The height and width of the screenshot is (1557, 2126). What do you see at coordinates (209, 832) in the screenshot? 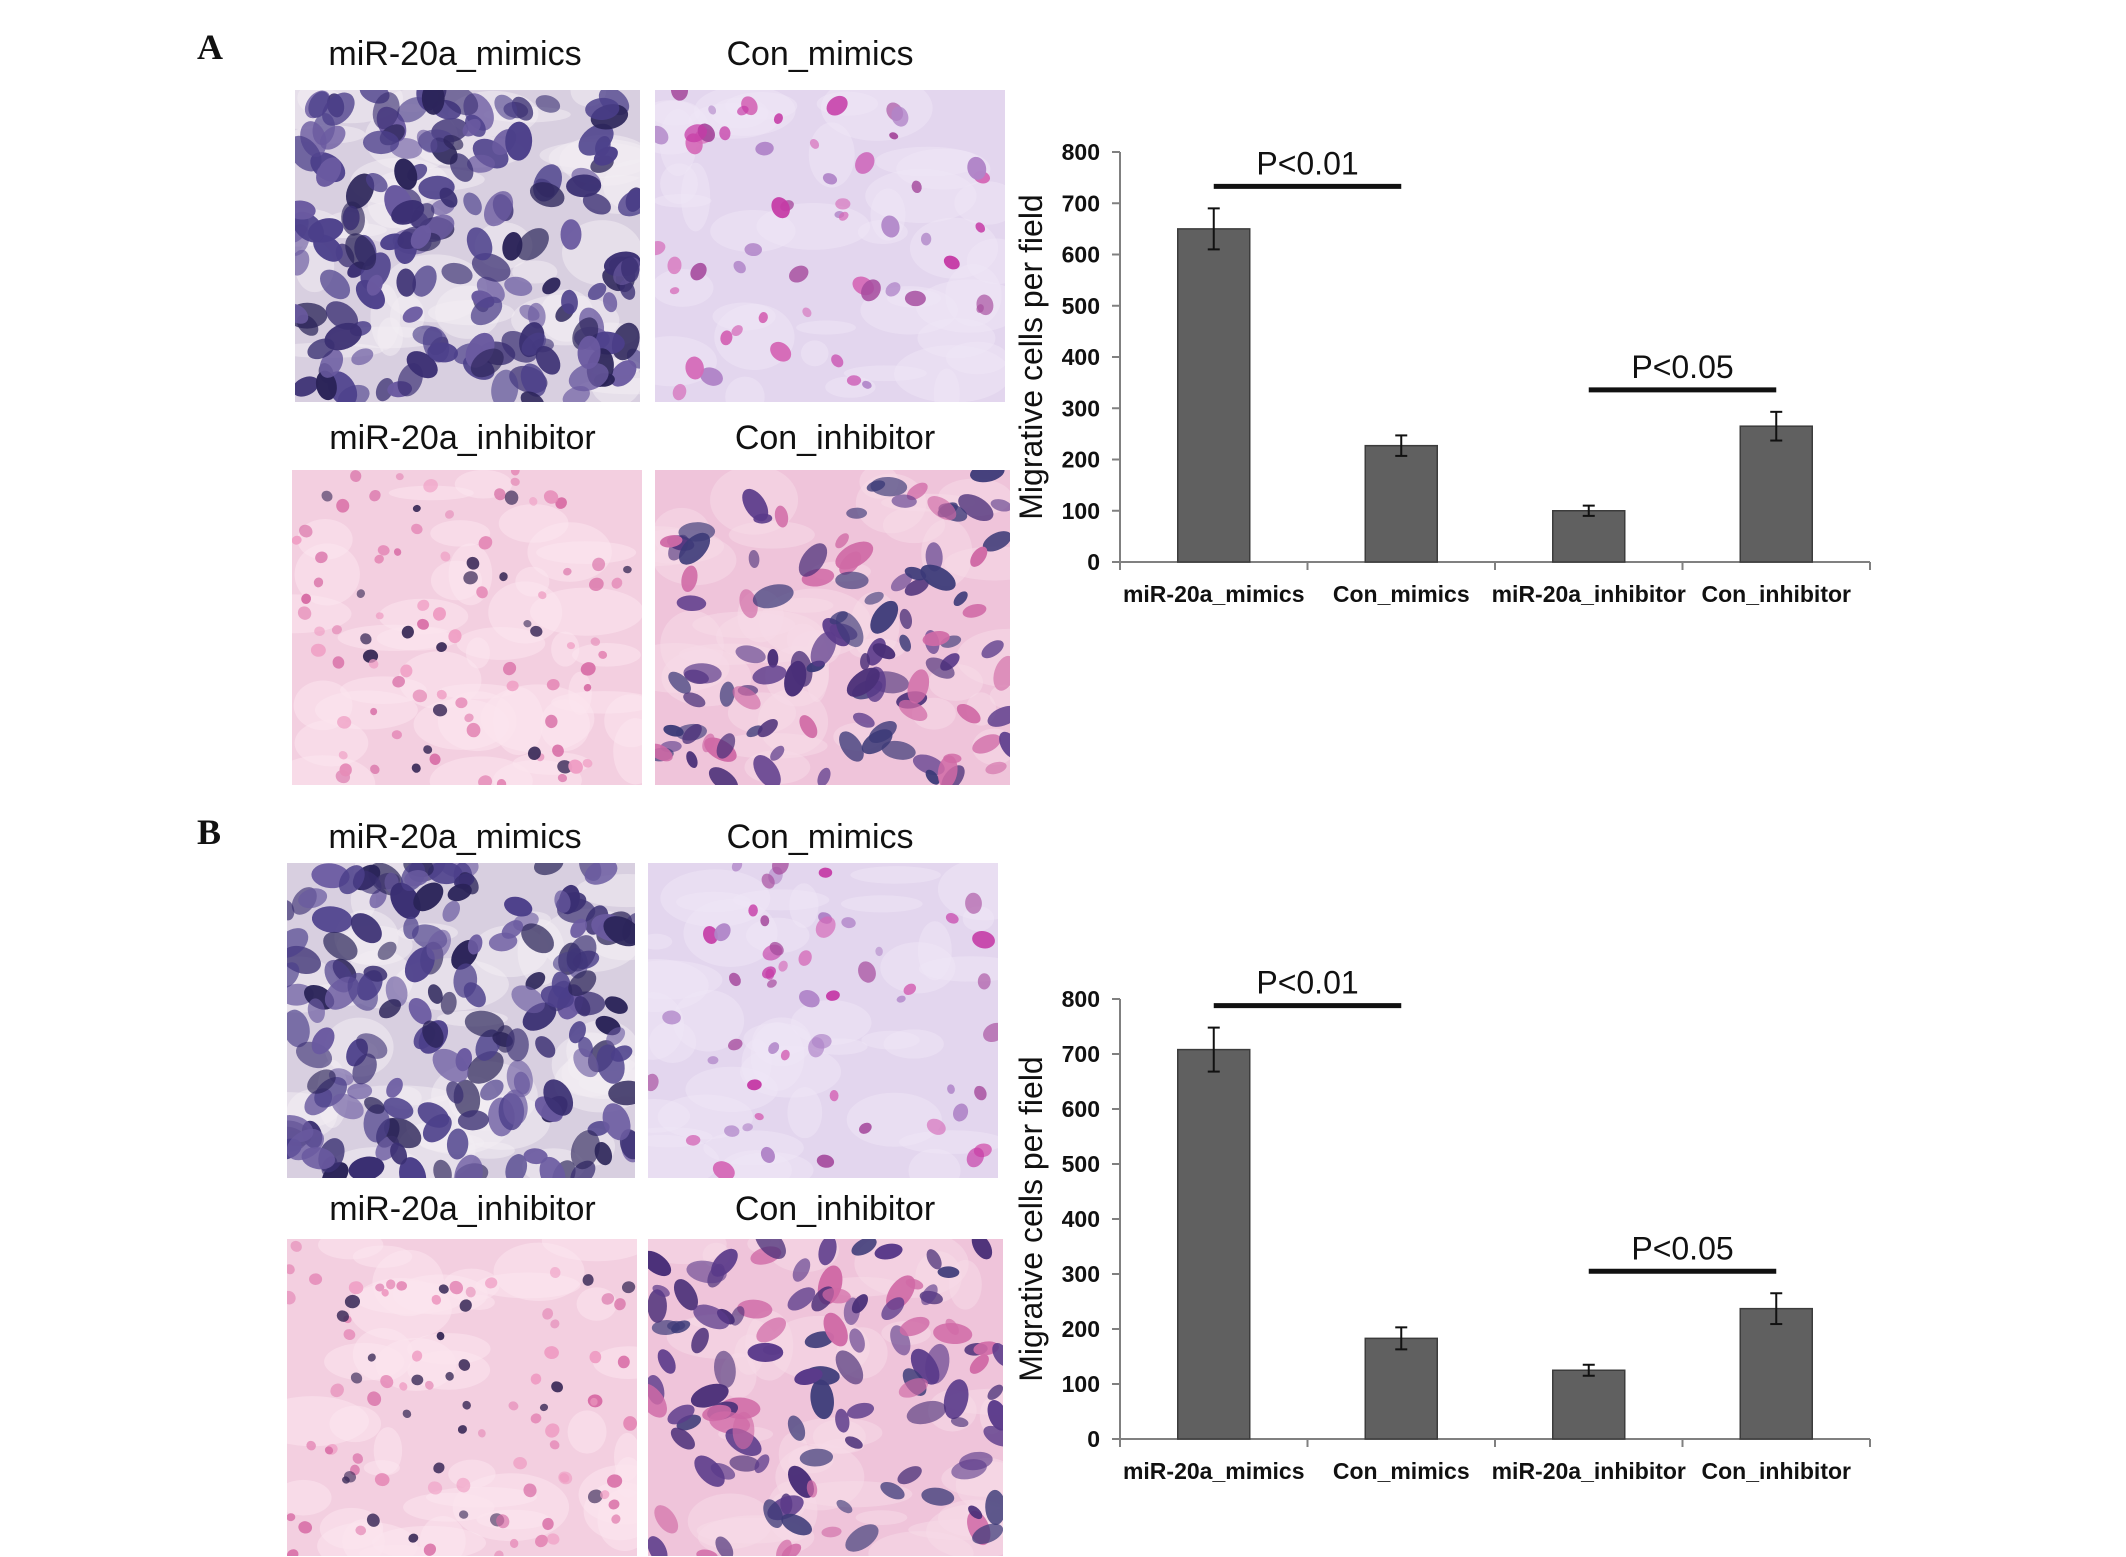
I see `panel-letter: B` at bounding box center [209, 832].